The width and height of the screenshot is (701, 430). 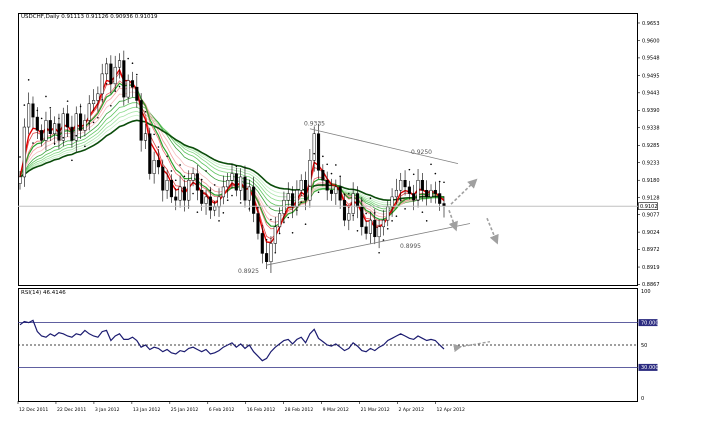 What do you see at coordinates (651, 146) in the screenshot?
I see `price-tick-label: 0.9285` at bounding box center [651, 146].